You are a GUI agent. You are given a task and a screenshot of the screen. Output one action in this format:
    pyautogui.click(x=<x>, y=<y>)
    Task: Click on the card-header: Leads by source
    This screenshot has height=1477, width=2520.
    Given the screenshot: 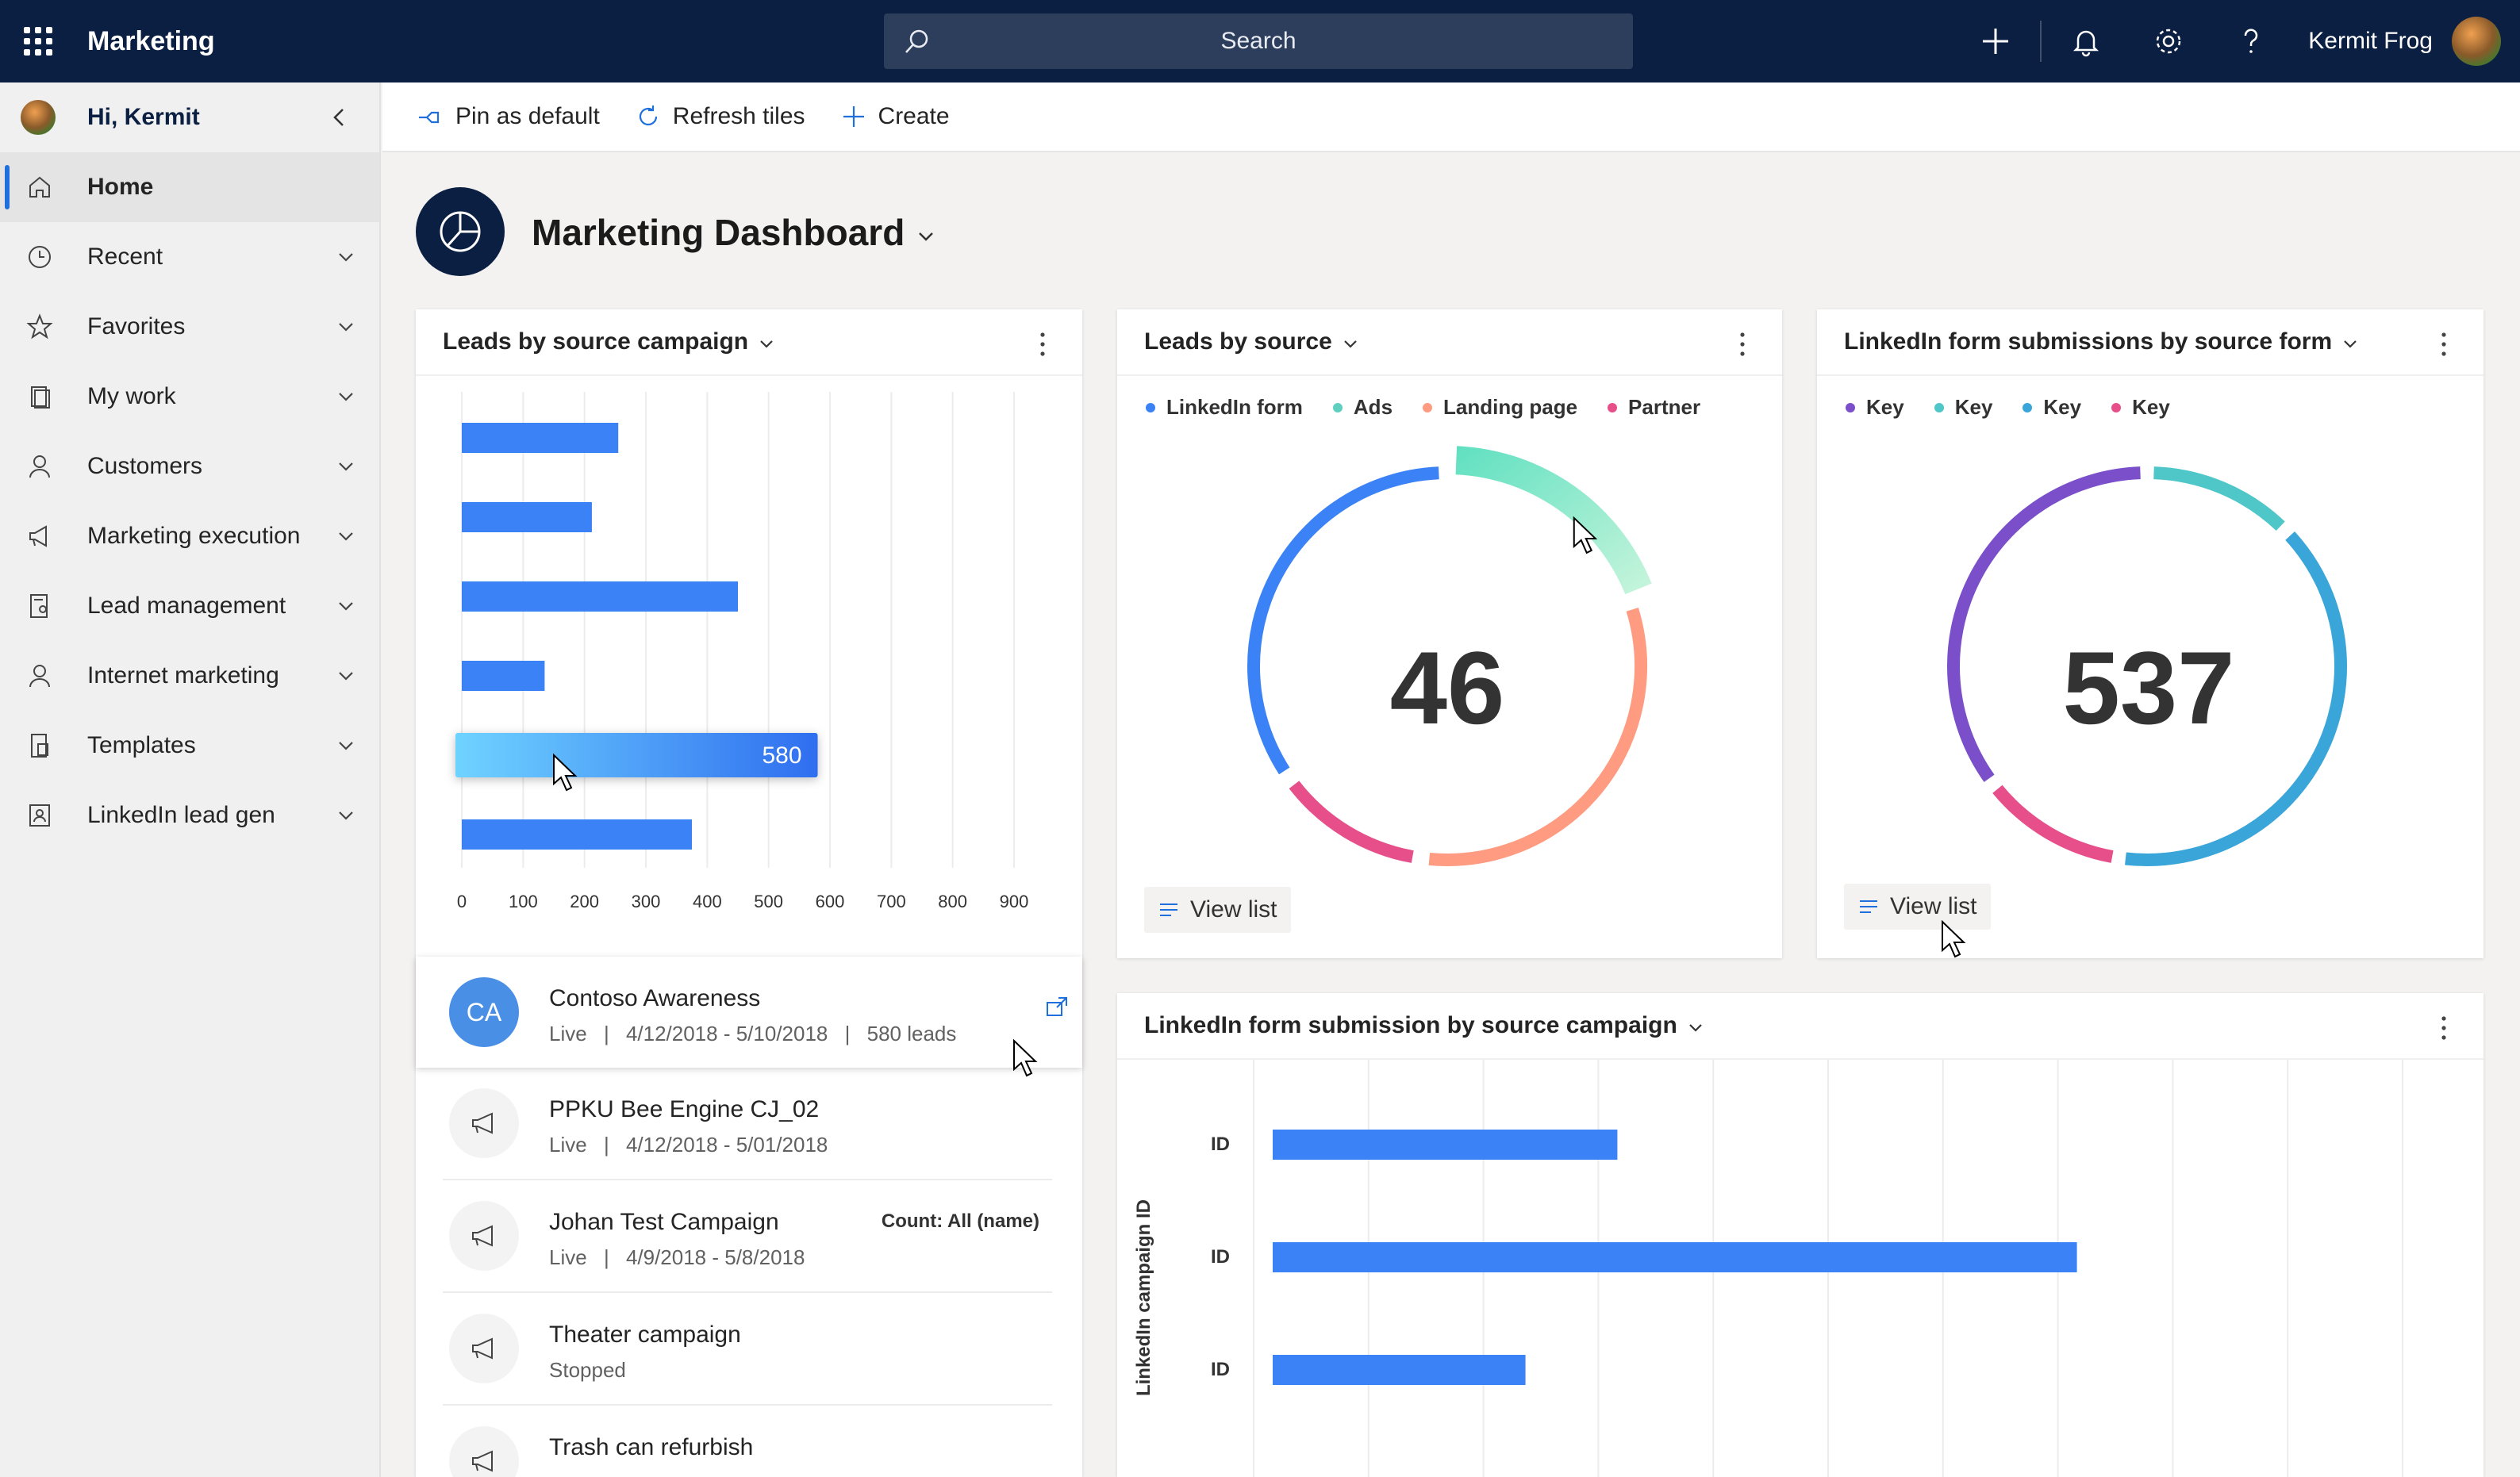 What is the action you would take?
    pyautogui.click(x=1449, y=342)
    